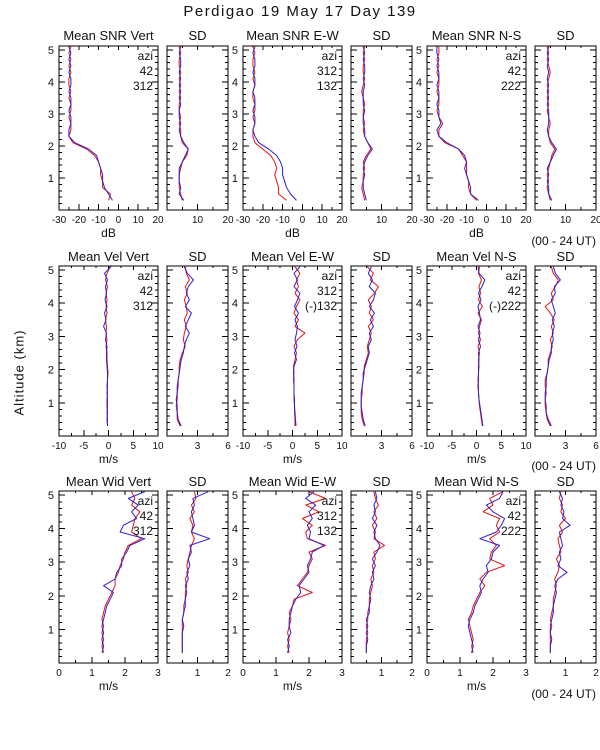  Describe the element at coordinates (300, 11) in the screenshot. I see `figure-title: Perdigao 19 May 17 Day 139` at that location.